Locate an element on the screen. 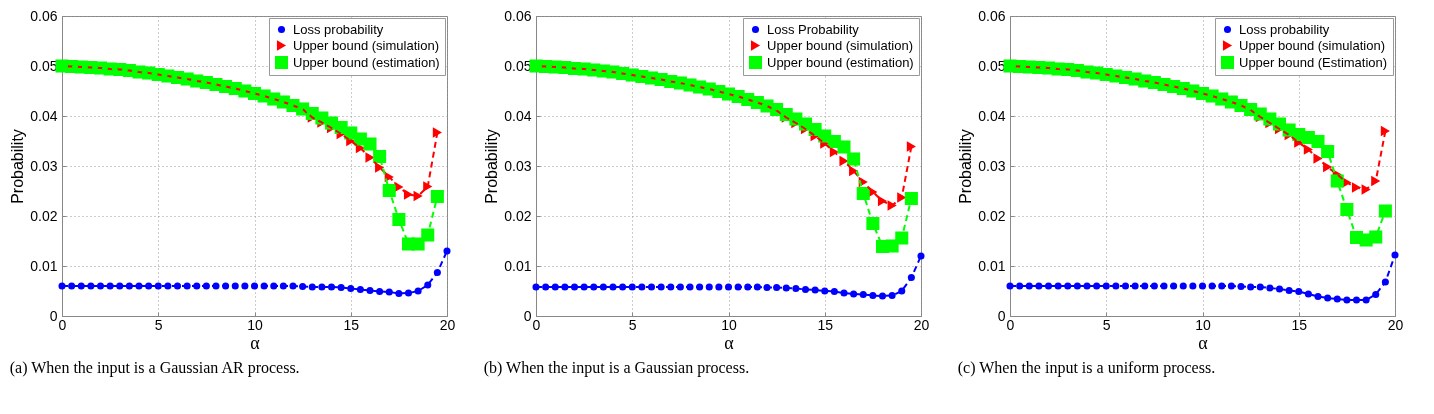 Image resolution: width=1434 pixels, height=414 pixels. legend-label: Loss Probability is located at coordinates (813, 29).